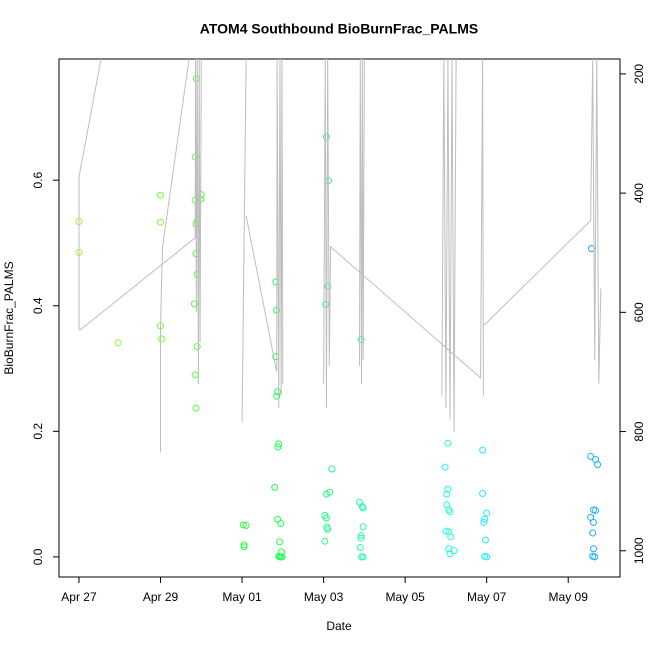 This screenshot has width=650, height=650. Describe the element at coordinates (324, 597) in the screenshot. I see `x-tick-label: May 03` at that location.